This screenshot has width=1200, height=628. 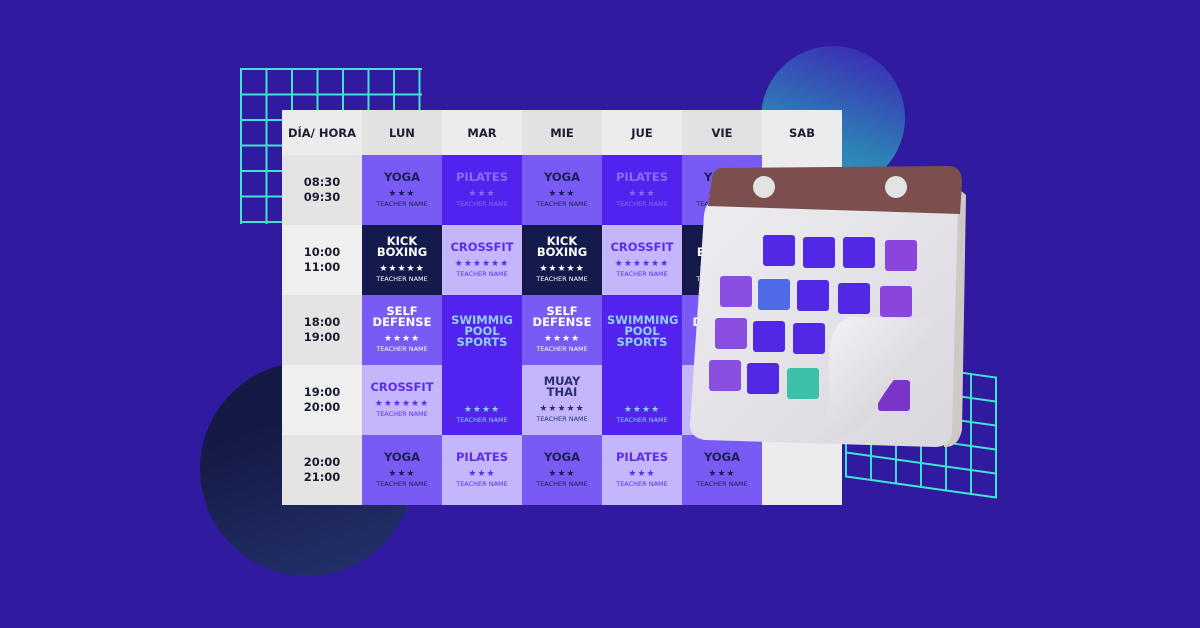 I want to click on calendar-ring-right, so click(x=896, y=187).